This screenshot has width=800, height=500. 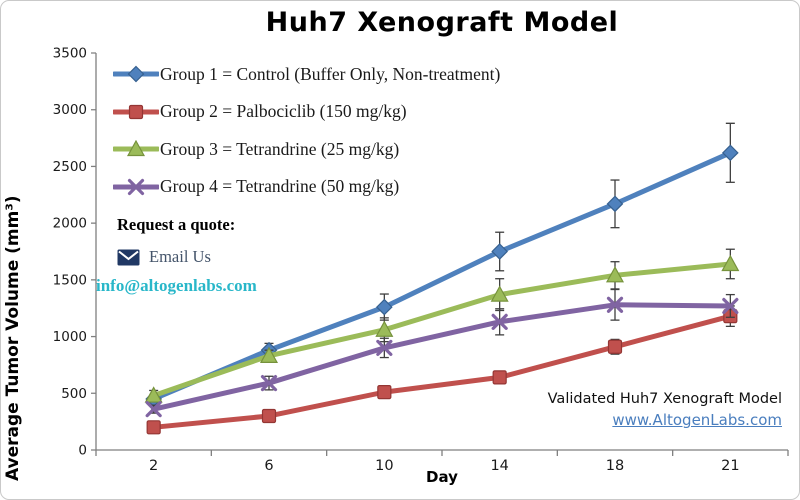 What do you see at coordinates (74, 394) in the screenshot?
I see `y-tick-label: 500` at bounding box center [74, 394].